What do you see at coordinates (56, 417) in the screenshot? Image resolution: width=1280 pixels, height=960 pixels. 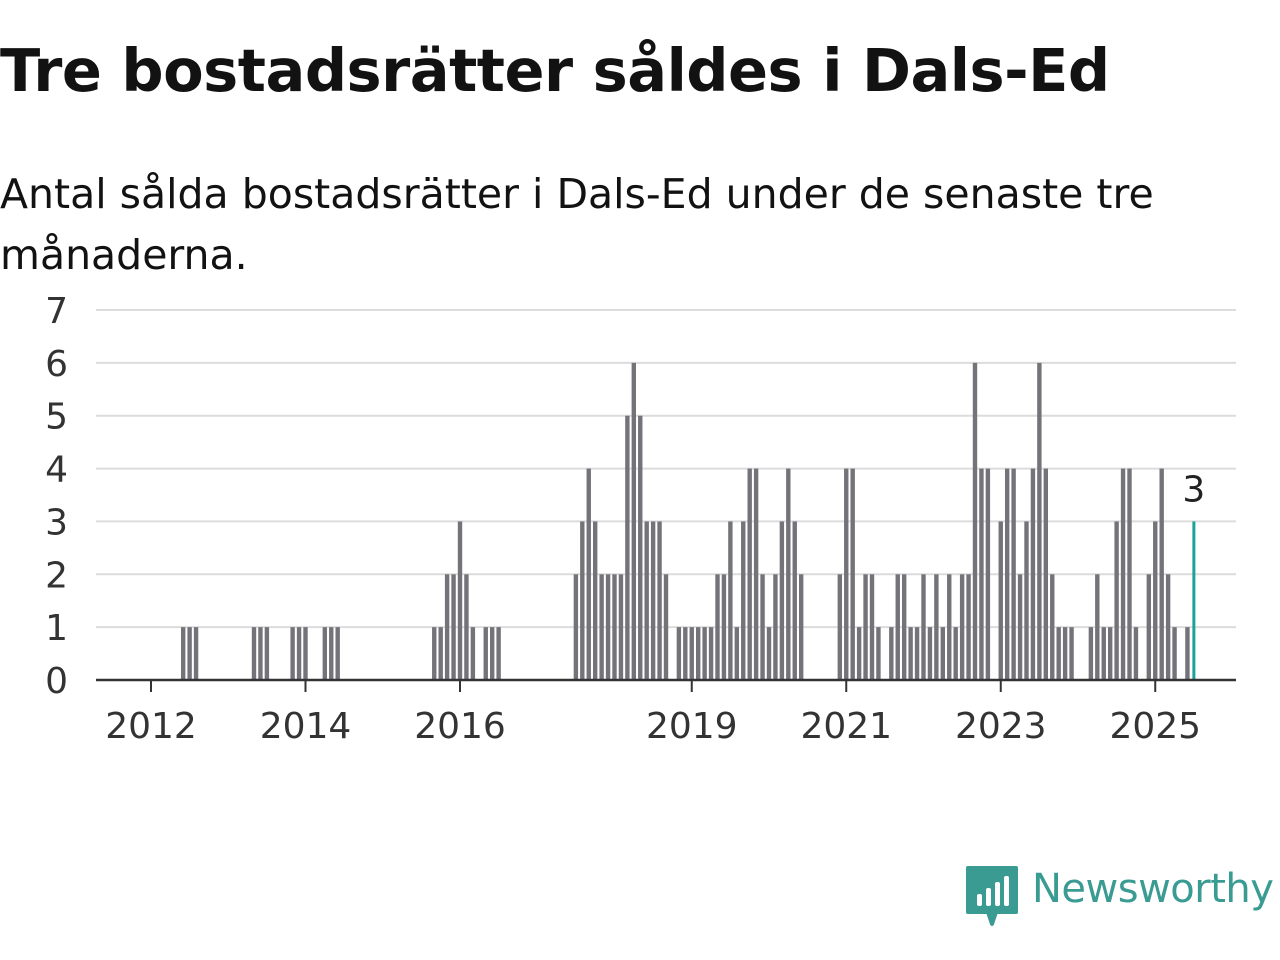 I see `y-tick-label: 5` at bounding box center [56, 417].